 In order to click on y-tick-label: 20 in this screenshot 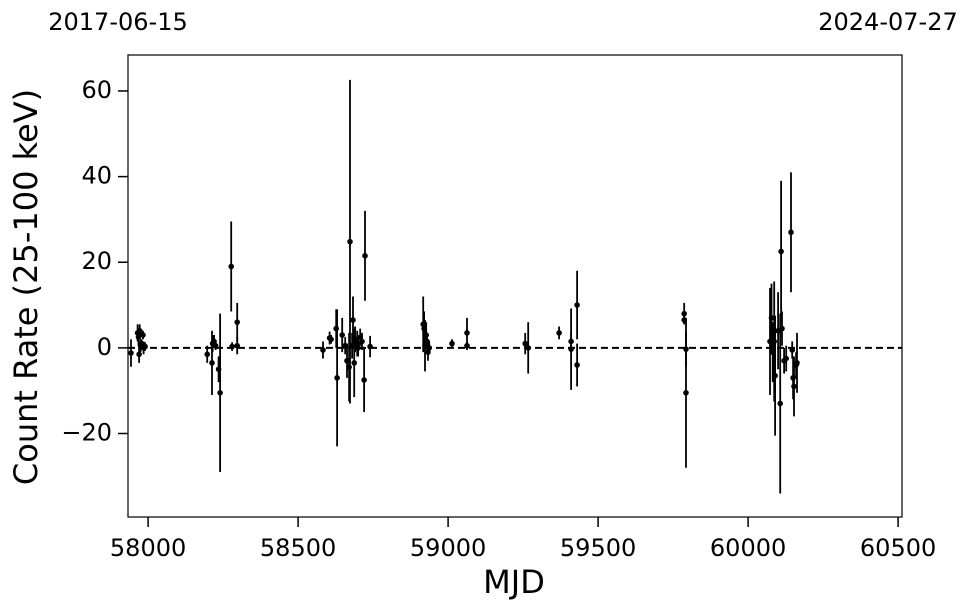, I will do `click(96, 261)`.